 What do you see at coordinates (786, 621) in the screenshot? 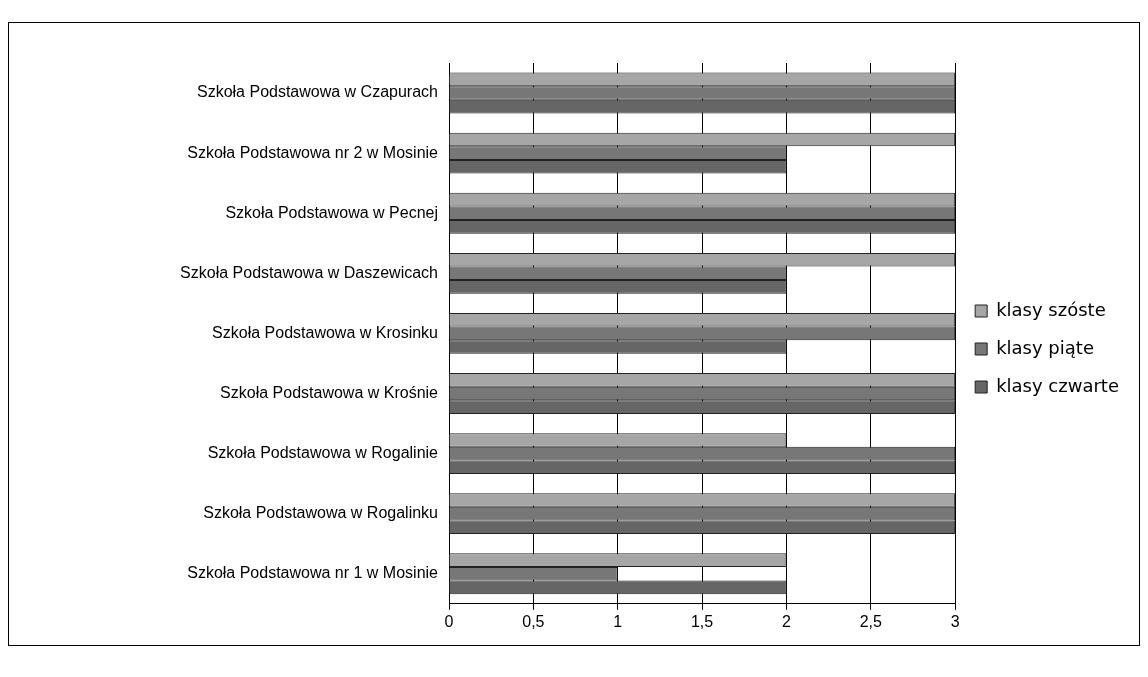
I see `x-tick-label: 2` at bounding box center [786, 621].